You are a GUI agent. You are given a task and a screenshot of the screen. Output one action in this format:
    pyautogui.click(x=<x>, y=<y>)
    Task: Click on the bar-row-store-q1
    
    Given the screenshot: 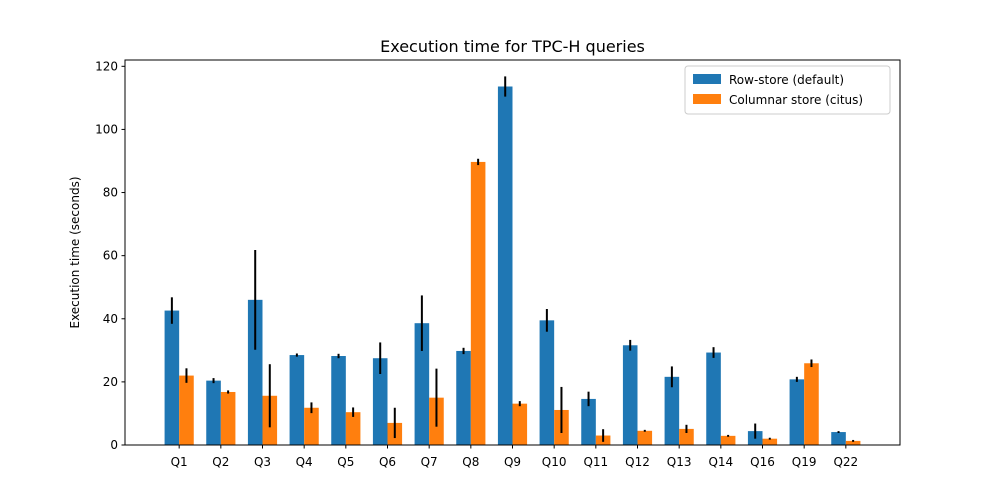 What is the action you would take?
    pyautogui.click(x=172, y=377)
    